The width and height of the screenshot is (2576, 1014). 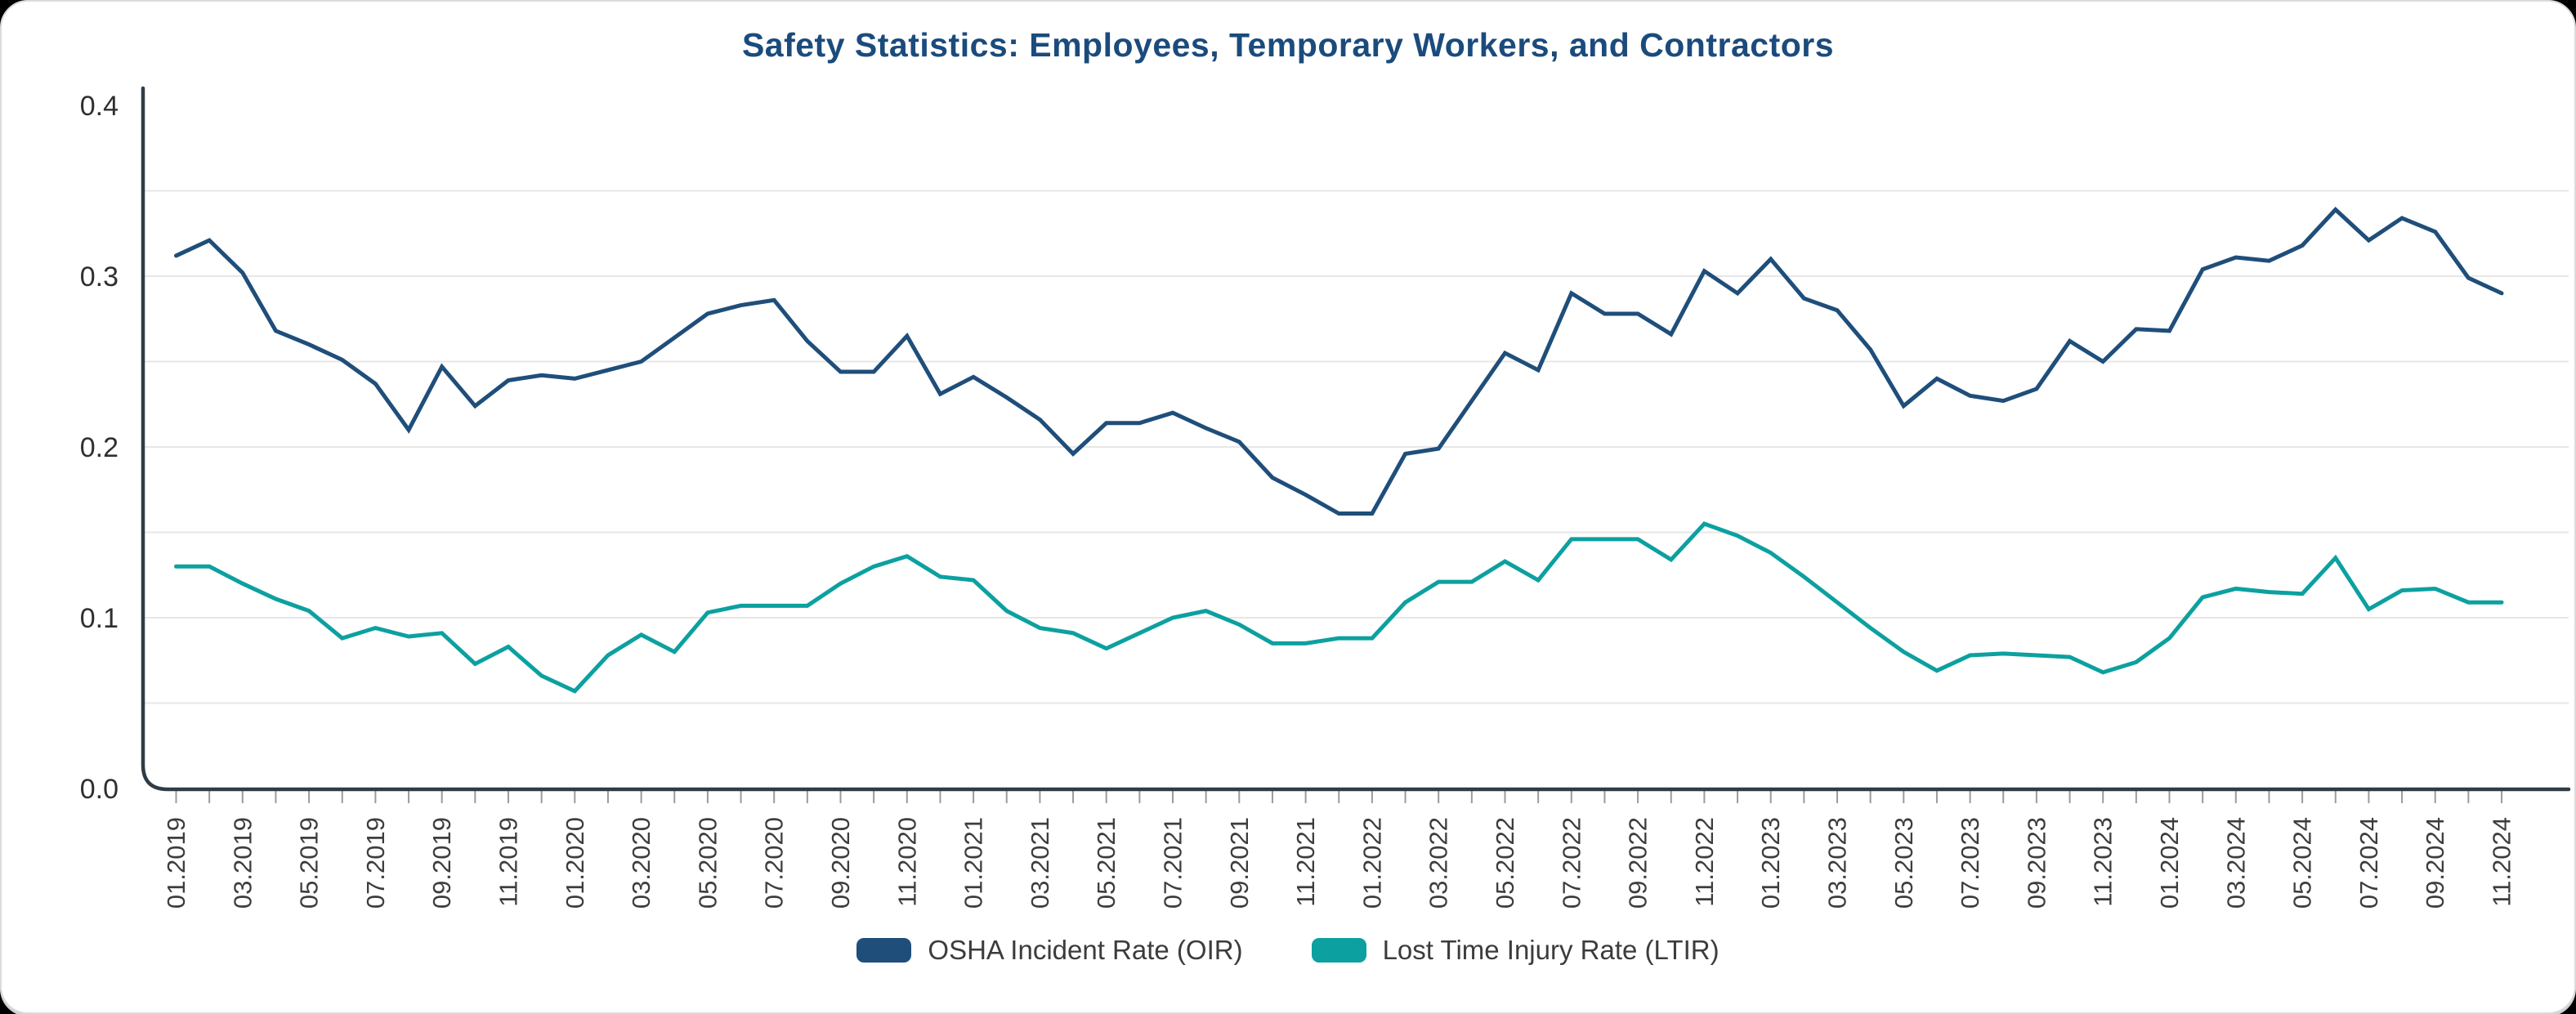 What do you see at coordinates (2103, 862) in the screenshot?
I see `x-axis-label: 11.2023` at bounding box center [2103, 862].